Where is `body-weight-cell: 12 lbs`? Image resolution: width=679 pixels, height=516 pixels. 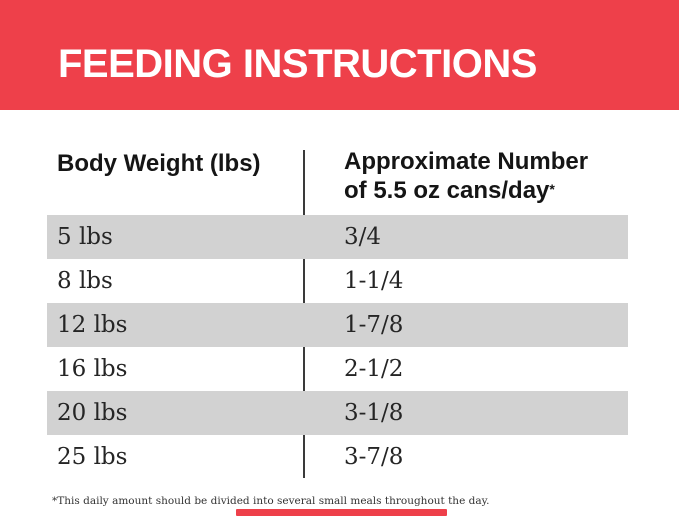 body-weight-cell: 12 lbs is located at coordinates (92, 325).